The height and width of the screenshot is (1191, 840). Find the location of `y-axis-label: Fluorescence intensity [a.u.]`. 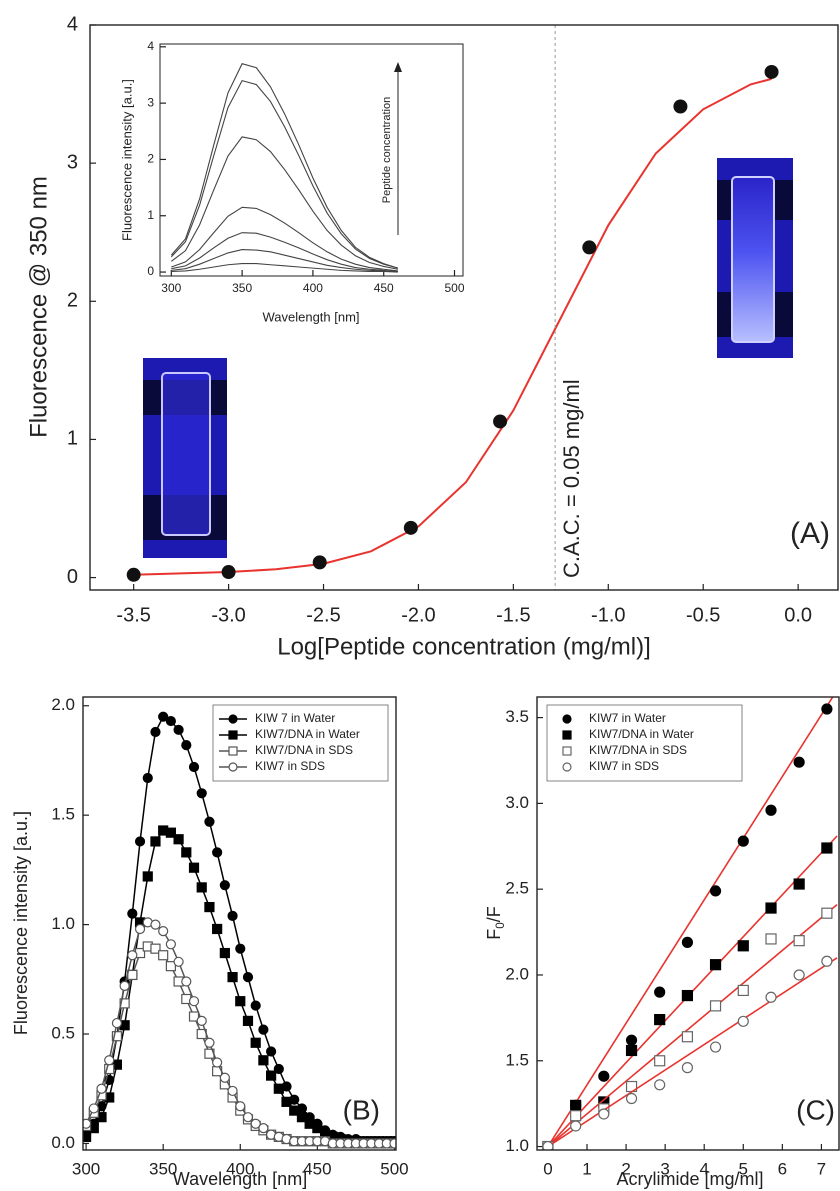

y-axis-label: Fluorescence intensity [a.u.] is located at coordinates (126, 160).